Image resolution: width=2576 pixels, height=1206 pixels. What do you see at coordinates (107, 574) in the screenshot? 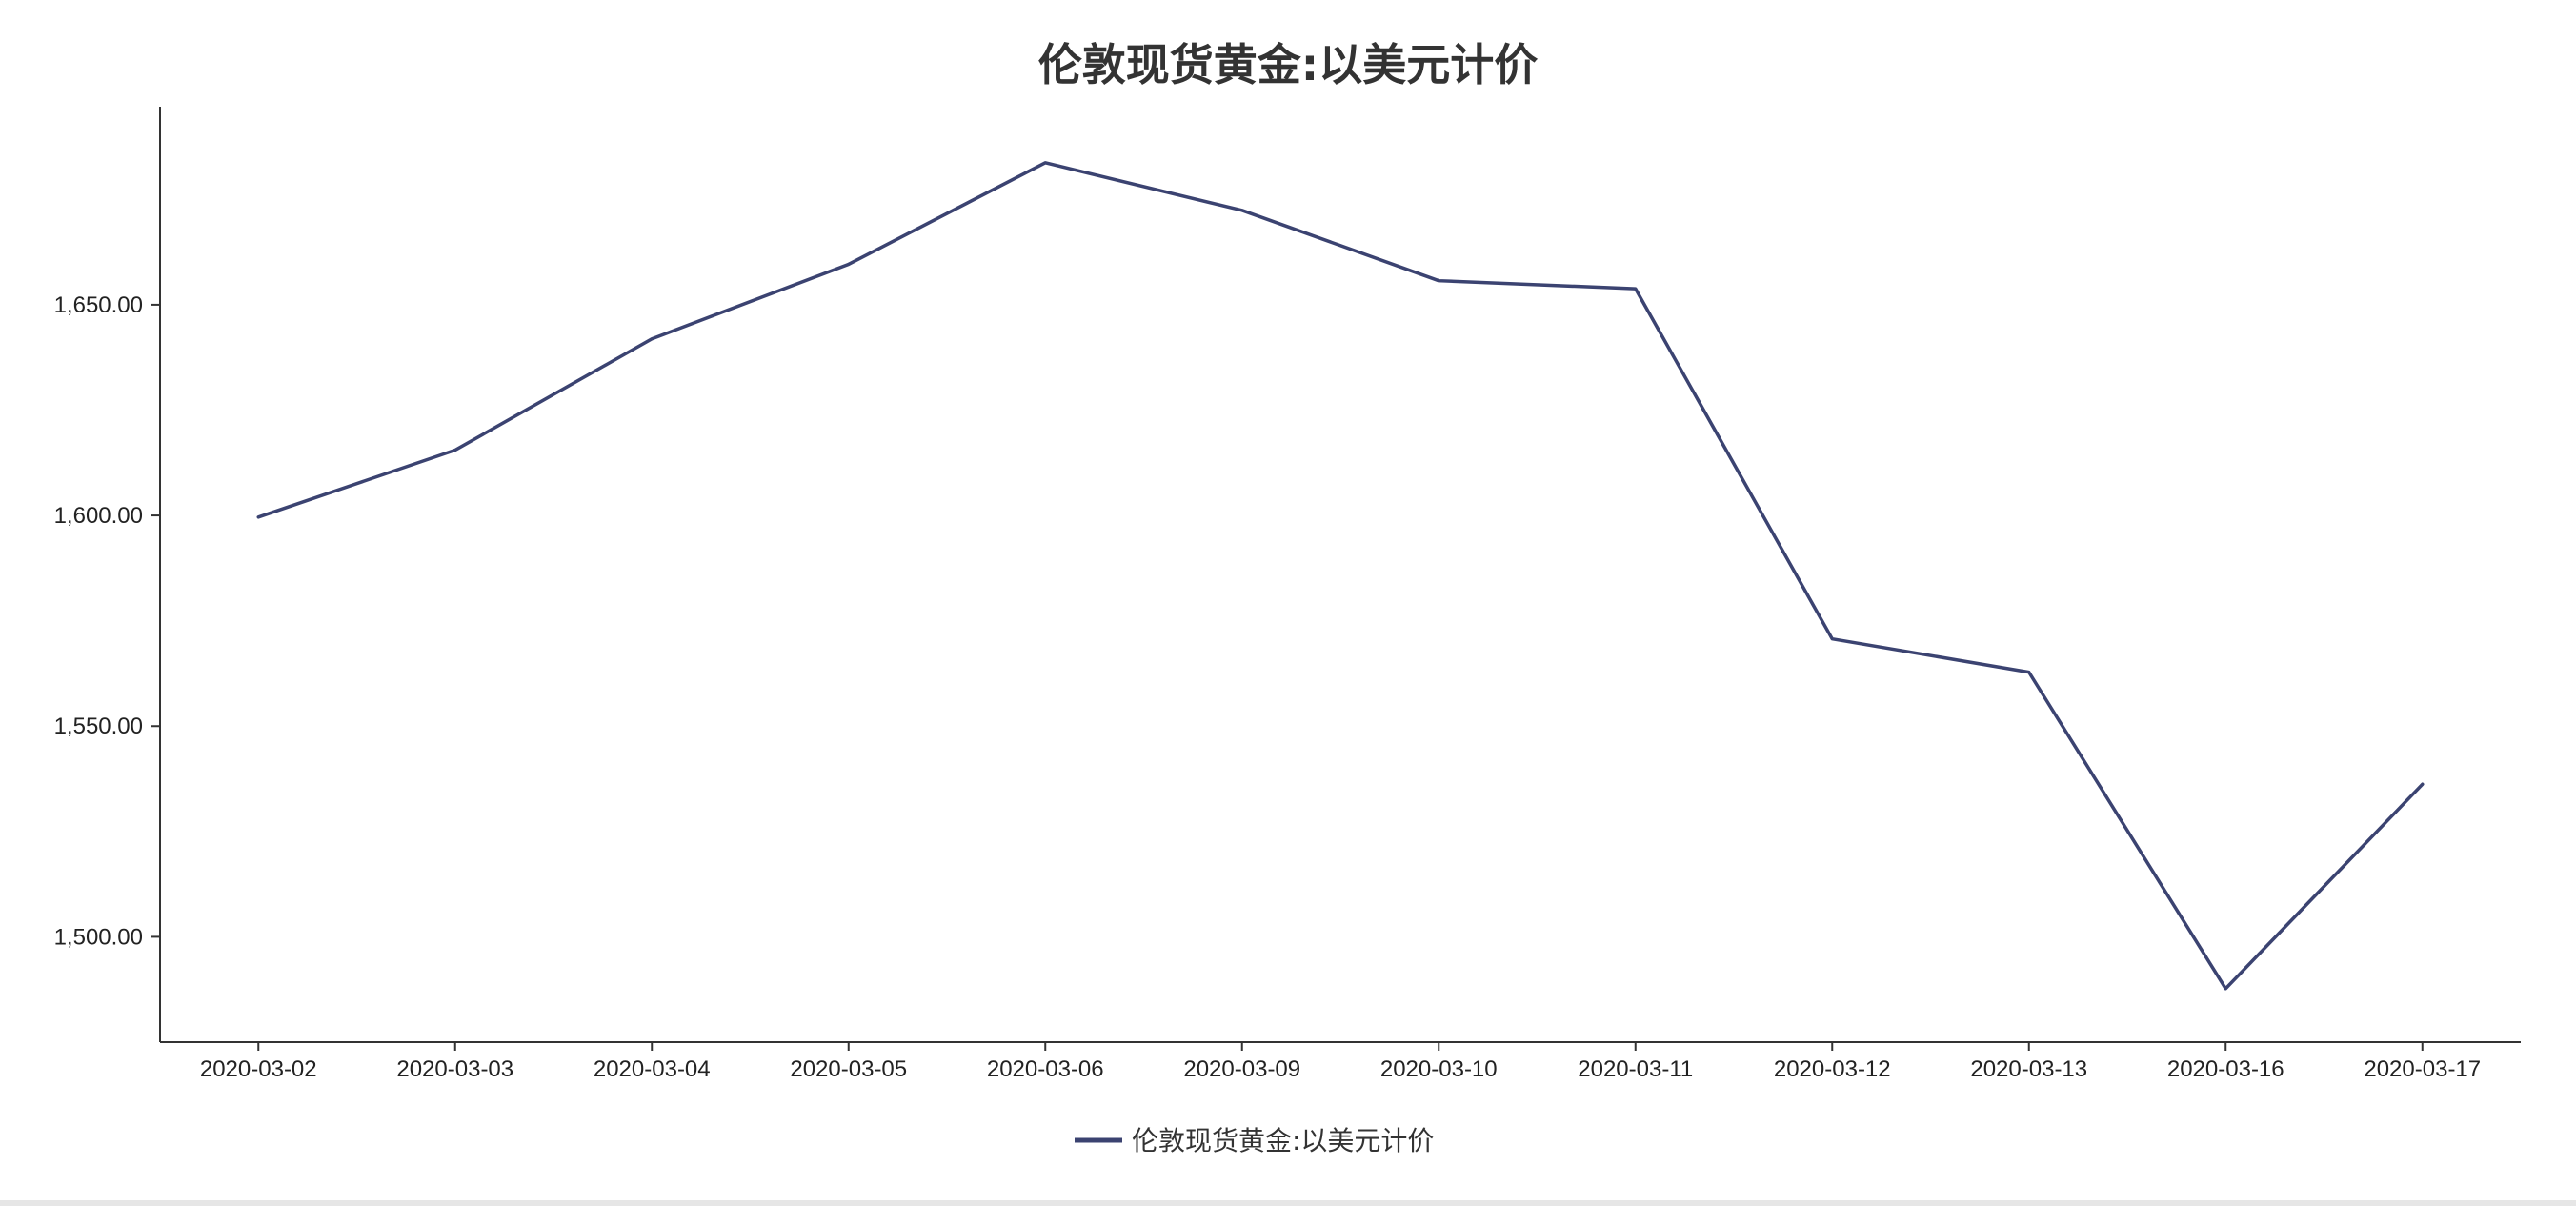
I see `y-axis: 1,500.00 1,550.00 1,600.00 1,650.00` at bounding box center [107, 574].